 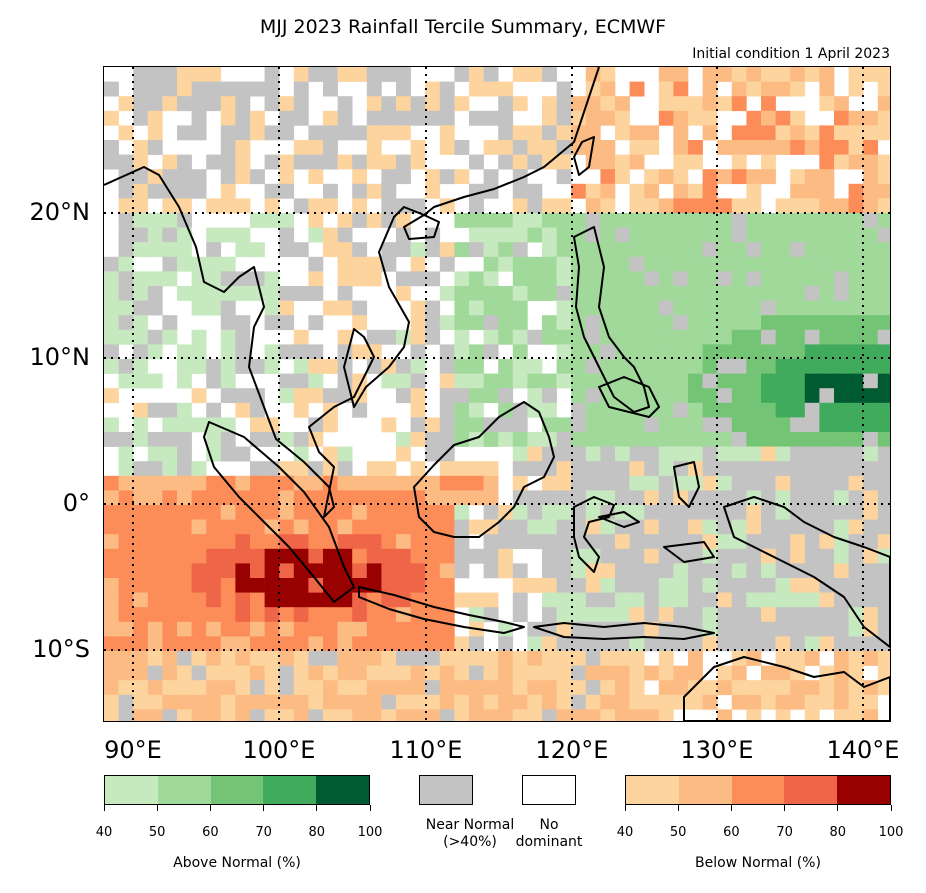 I want to click on no-dominant-swatch, so click(x=549, y=790).